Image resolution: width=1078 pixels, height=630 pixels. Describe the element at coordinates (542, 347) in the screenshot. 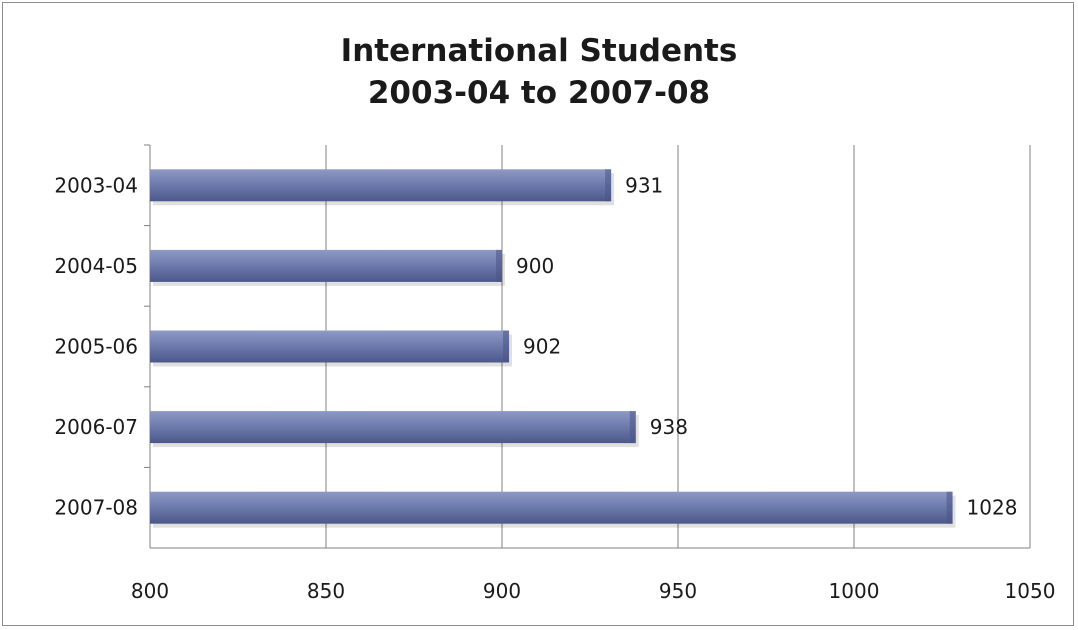

I see `data-label: 902` at that location.